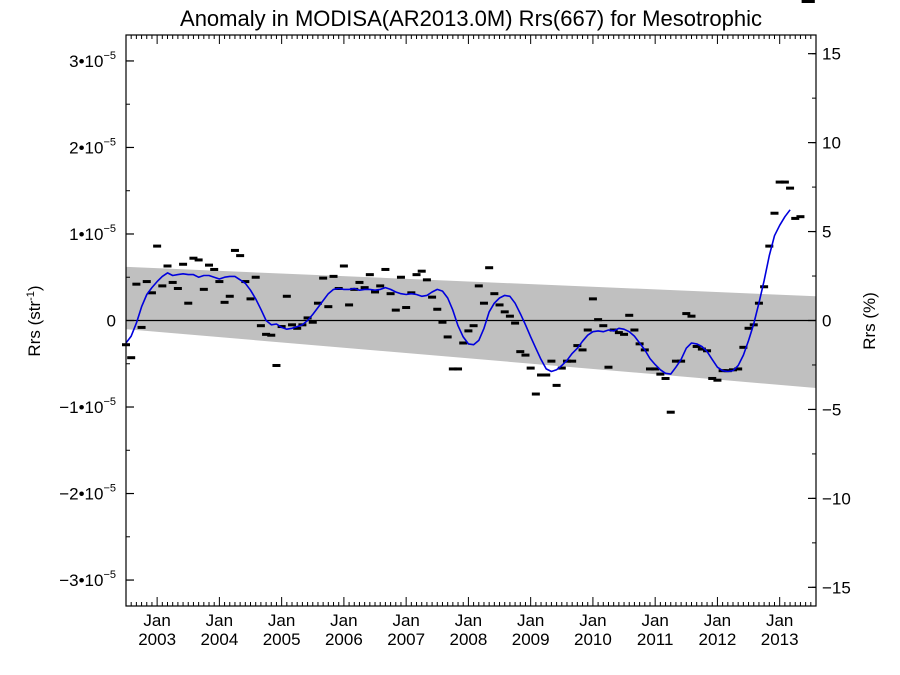 This screenshot has height=675, width=900. I want to click on uncertainty-band-layer, so click(471, 327).